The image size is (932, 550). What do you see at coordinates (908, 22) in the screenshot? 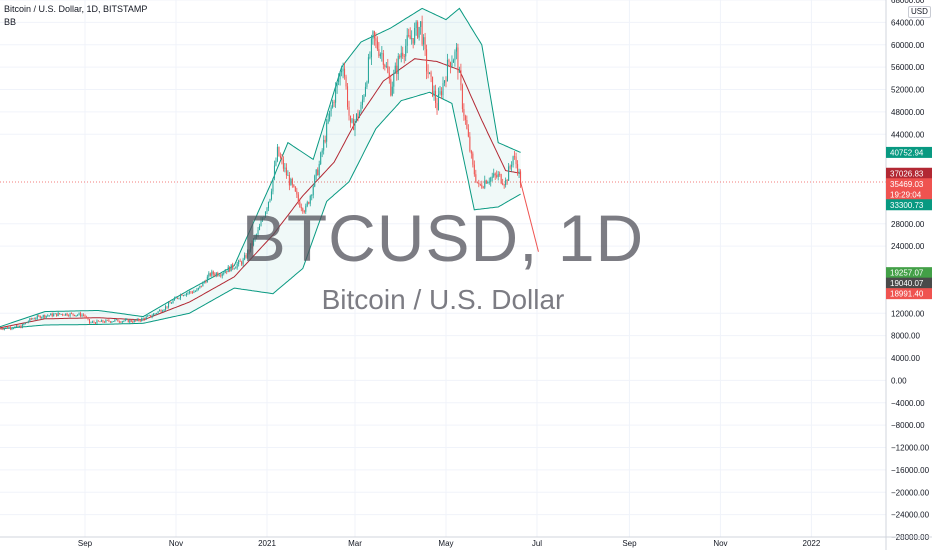
I see `price-tick-label: 64000.00` at bounding box center [908, 22].